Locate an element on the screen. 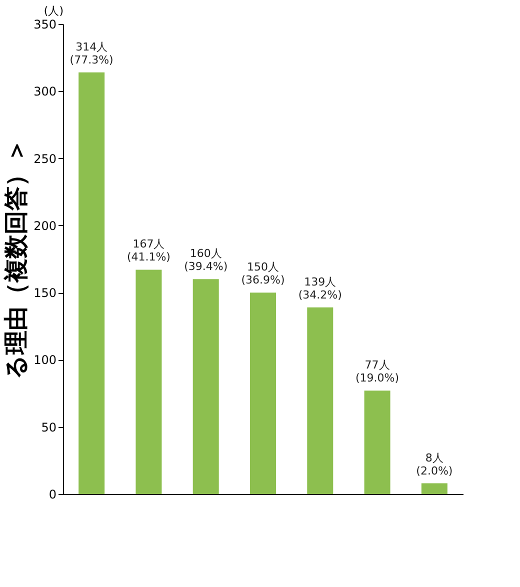 This screenshot has width=520, height=587. y-axis-title: (人) is located at coordinates (54, 11).